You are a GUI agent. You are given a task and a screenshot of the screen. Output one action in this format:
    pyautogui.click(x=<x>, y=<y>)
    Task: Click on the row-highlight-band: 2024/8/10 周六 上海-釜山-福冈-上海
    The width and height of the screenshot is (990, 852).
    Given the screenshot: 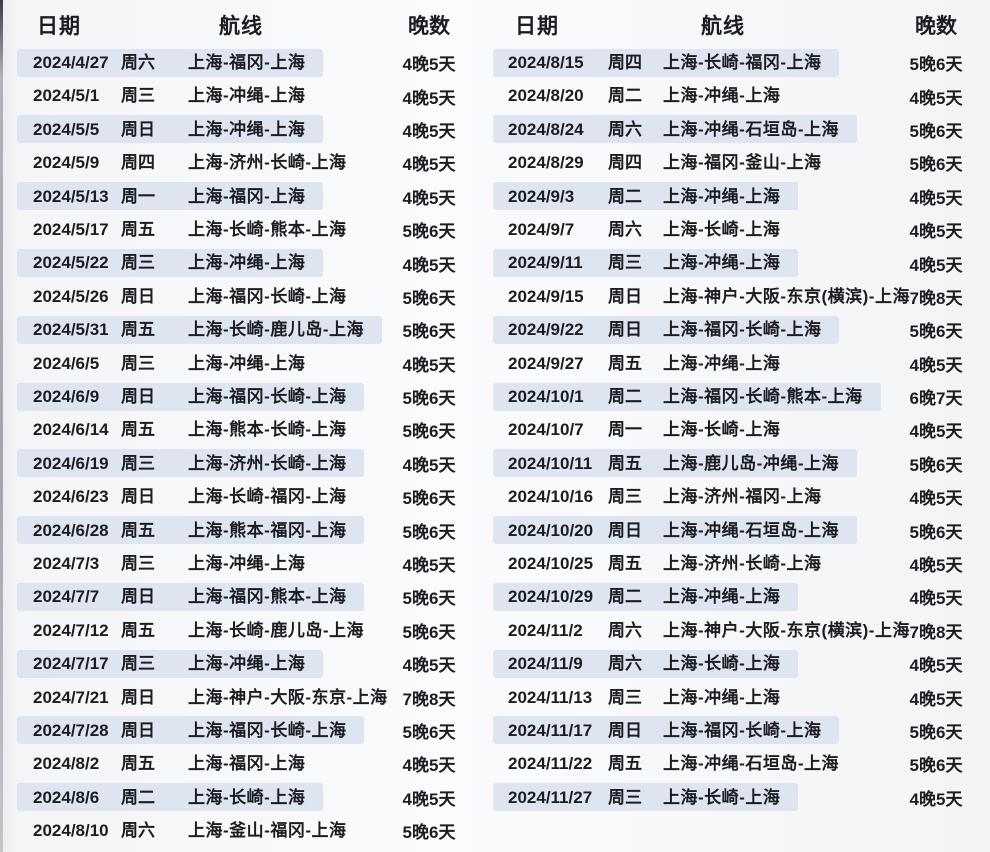 What is the action you would take?
    pyautogui.click(x=190, y=831)
    